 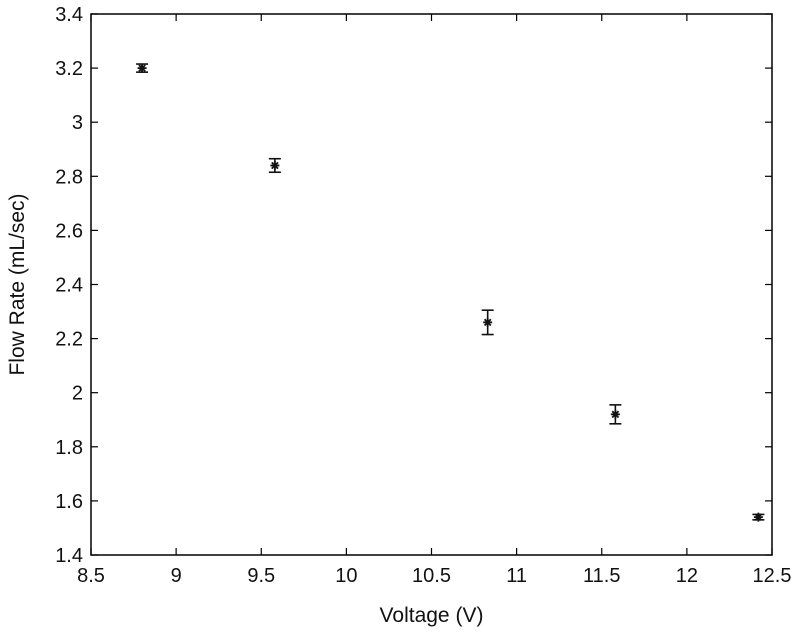 I want to click on y-tick-label: 3, so click(x=77, y=123).